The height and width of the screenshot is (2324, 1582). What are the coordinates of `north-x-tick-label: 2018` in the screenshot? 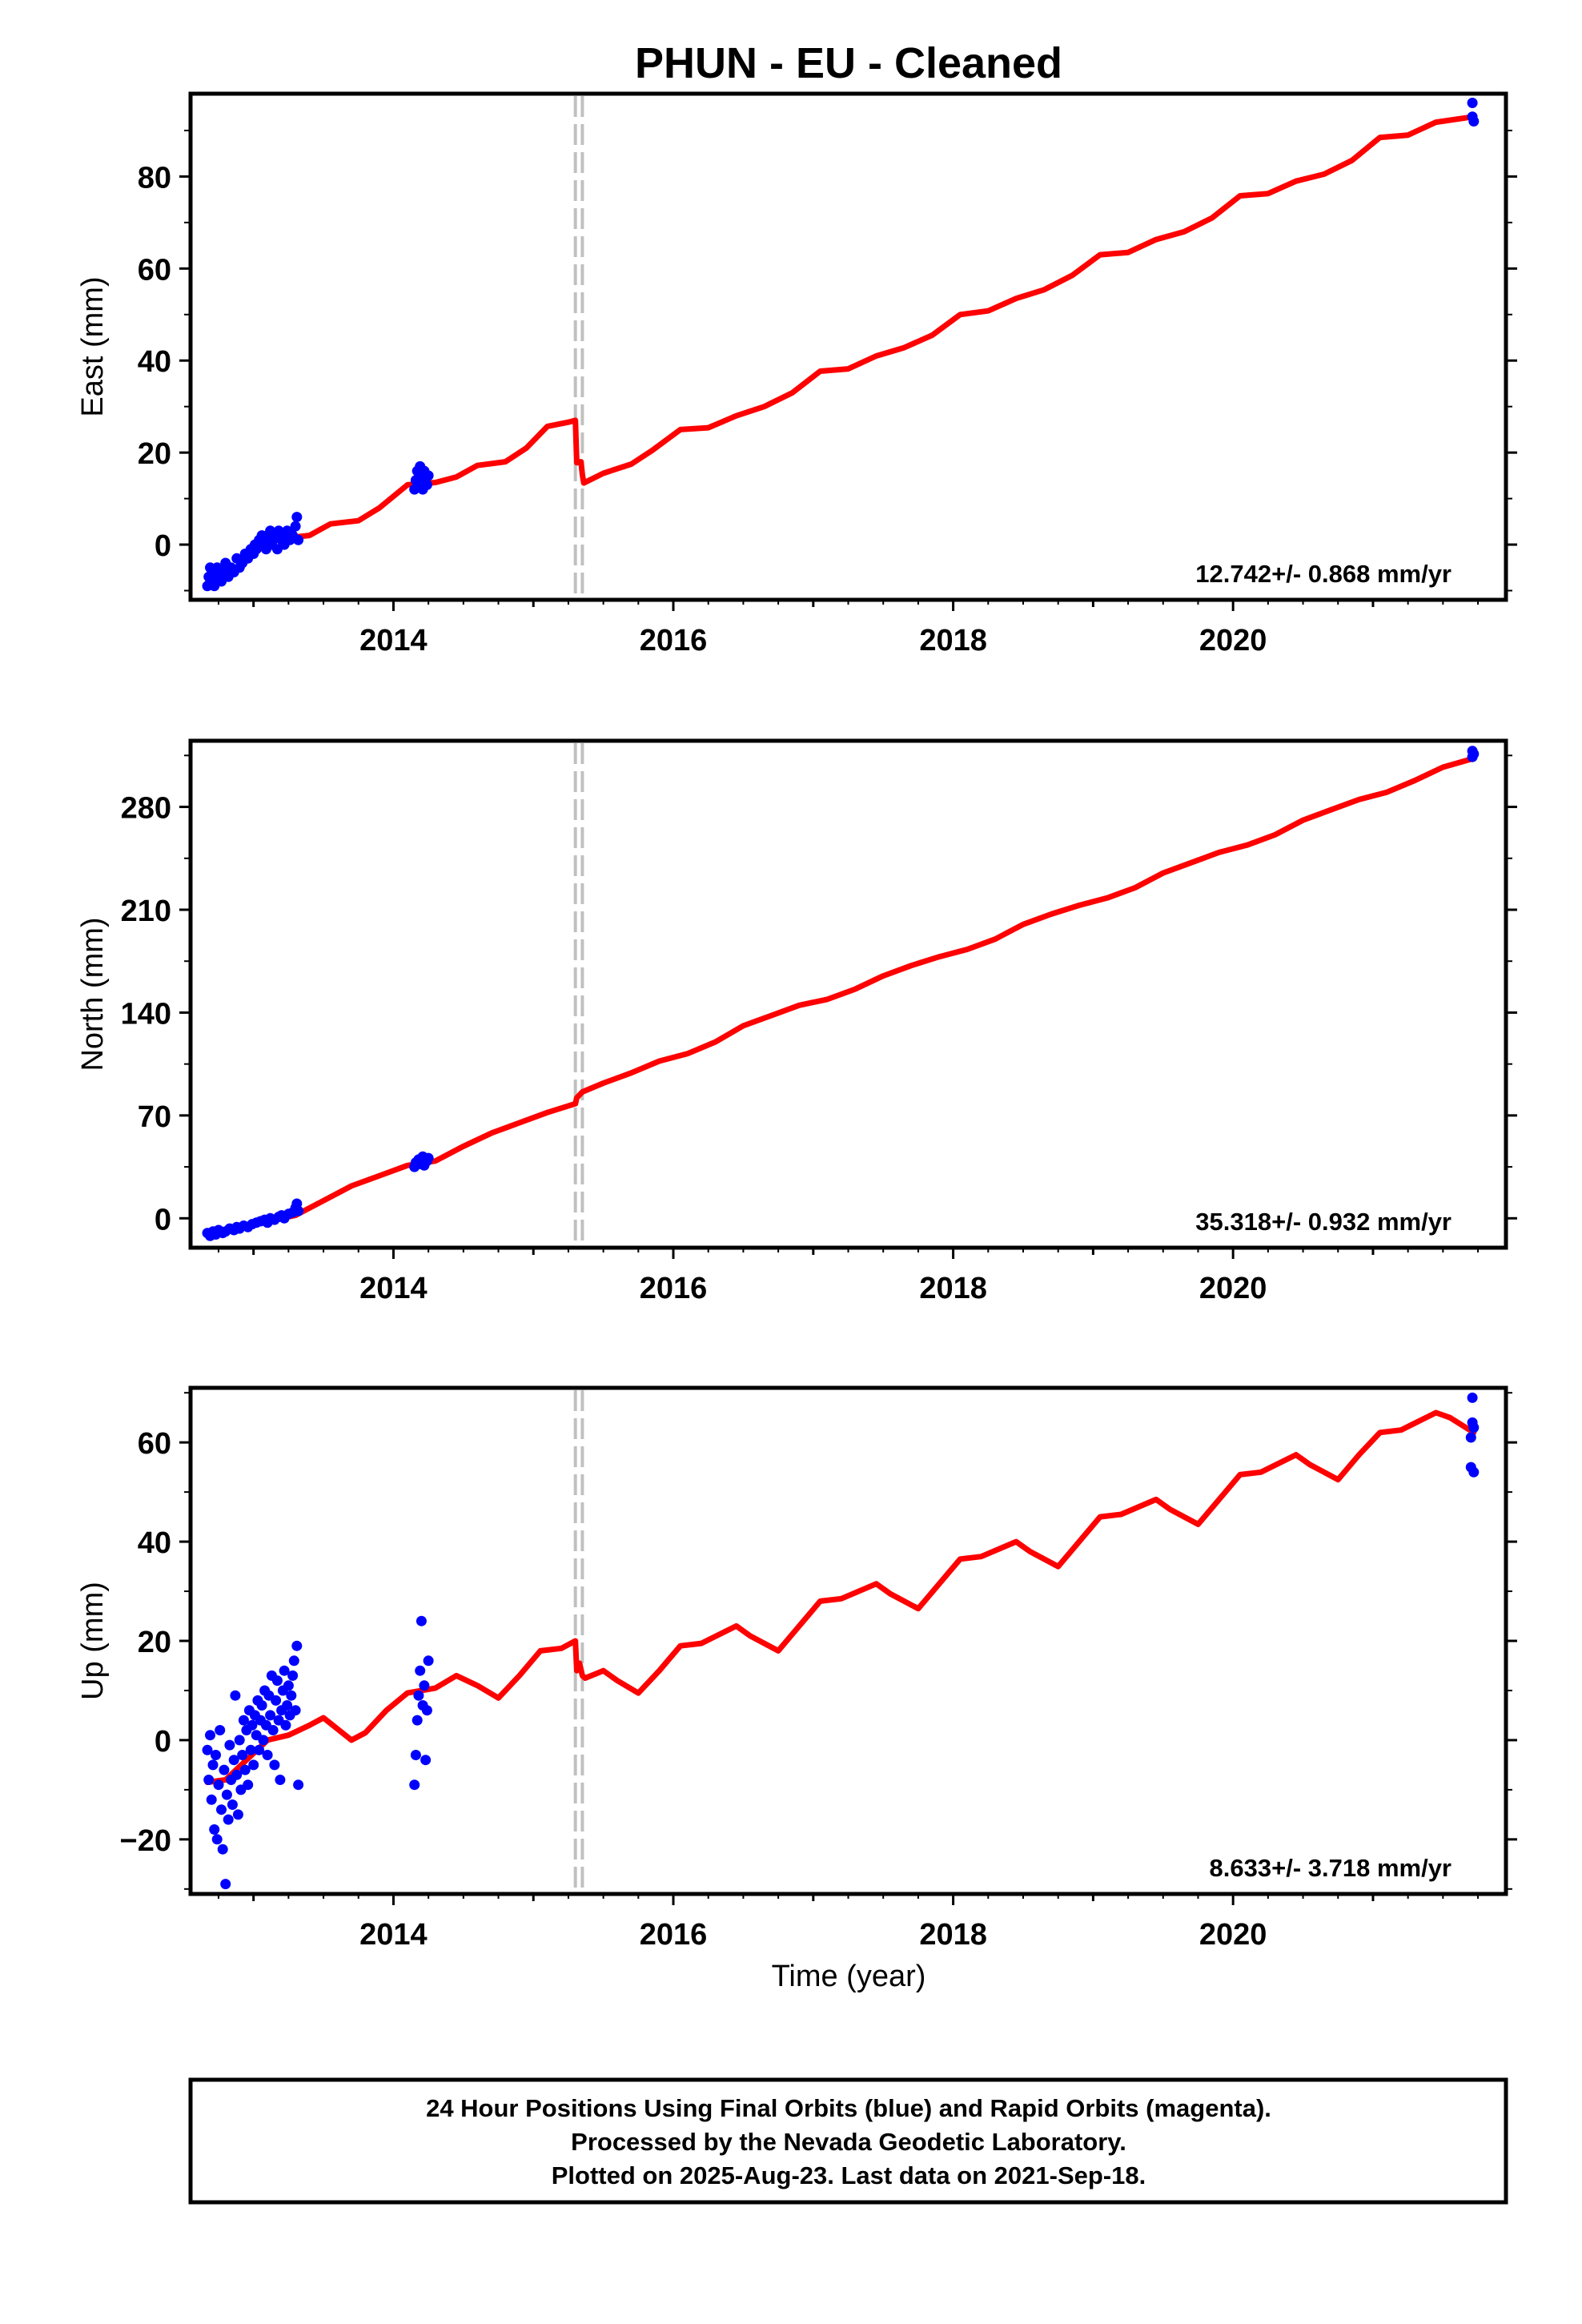 It's located at (953, 1288).